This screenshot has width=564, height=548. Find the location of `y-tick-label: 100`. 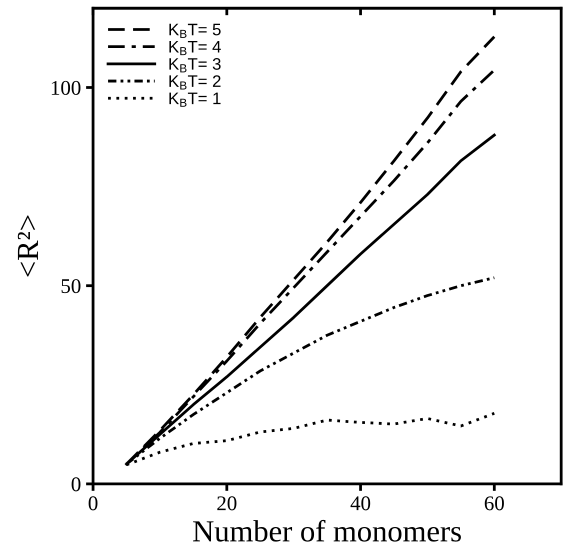

y-tick-label: 100 is located at coordinates (66, 87).